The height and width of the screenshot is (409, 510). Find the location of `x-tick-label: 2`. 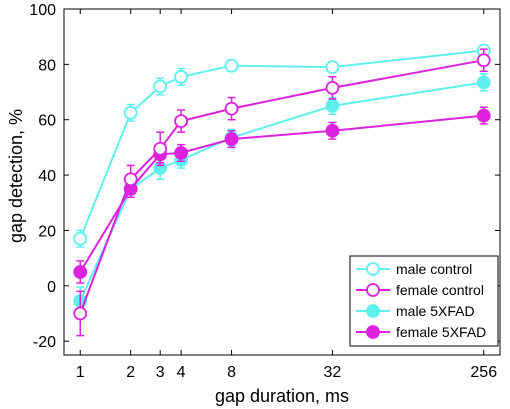

x-tick-label: 2 is located at coordinates (130, 372).